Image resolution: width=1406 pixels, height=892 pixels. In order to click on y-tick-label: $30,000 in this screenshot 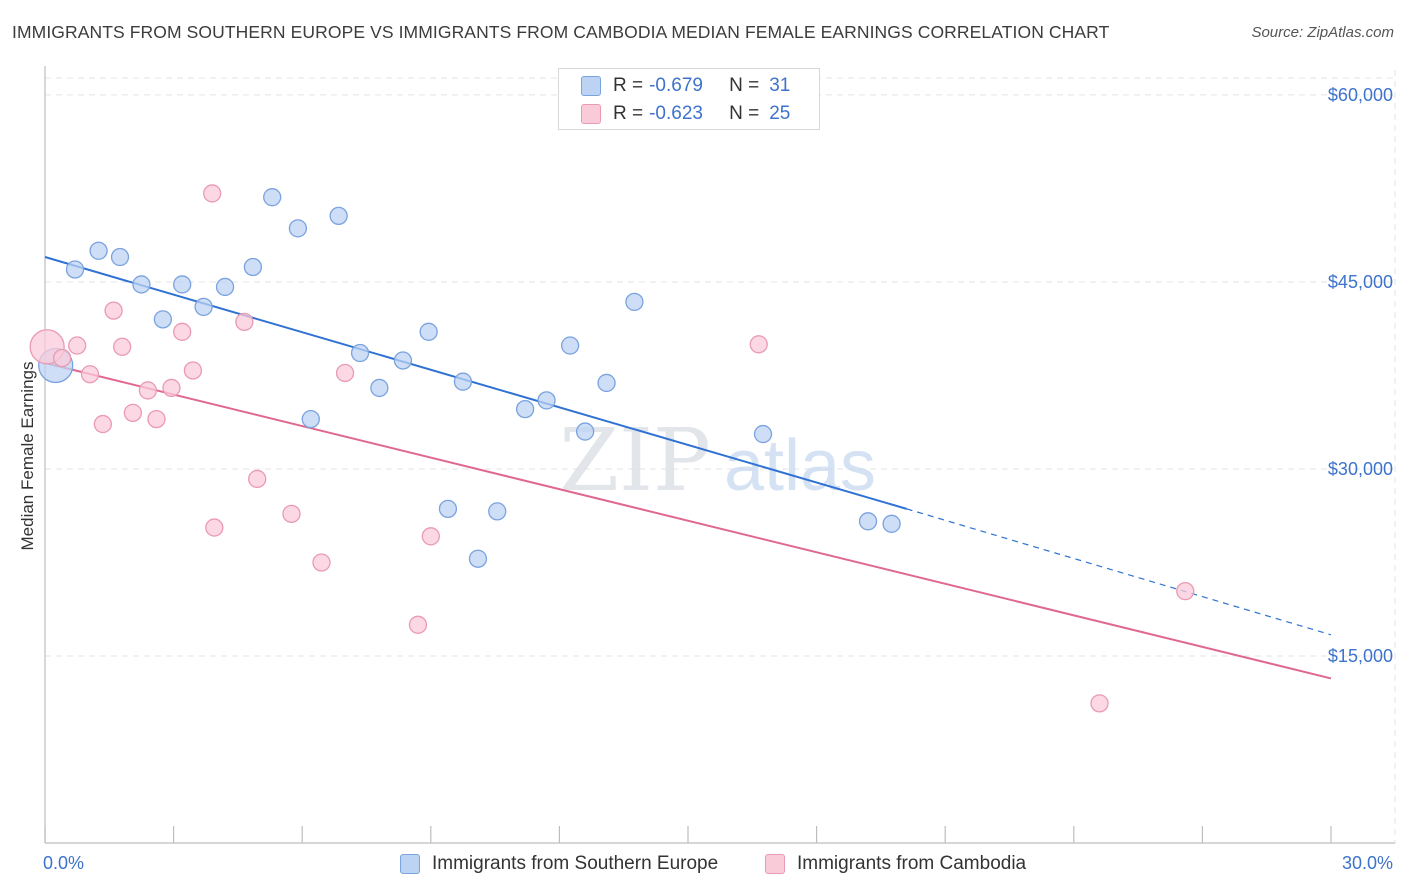, I will do `click(1360, 469)`.